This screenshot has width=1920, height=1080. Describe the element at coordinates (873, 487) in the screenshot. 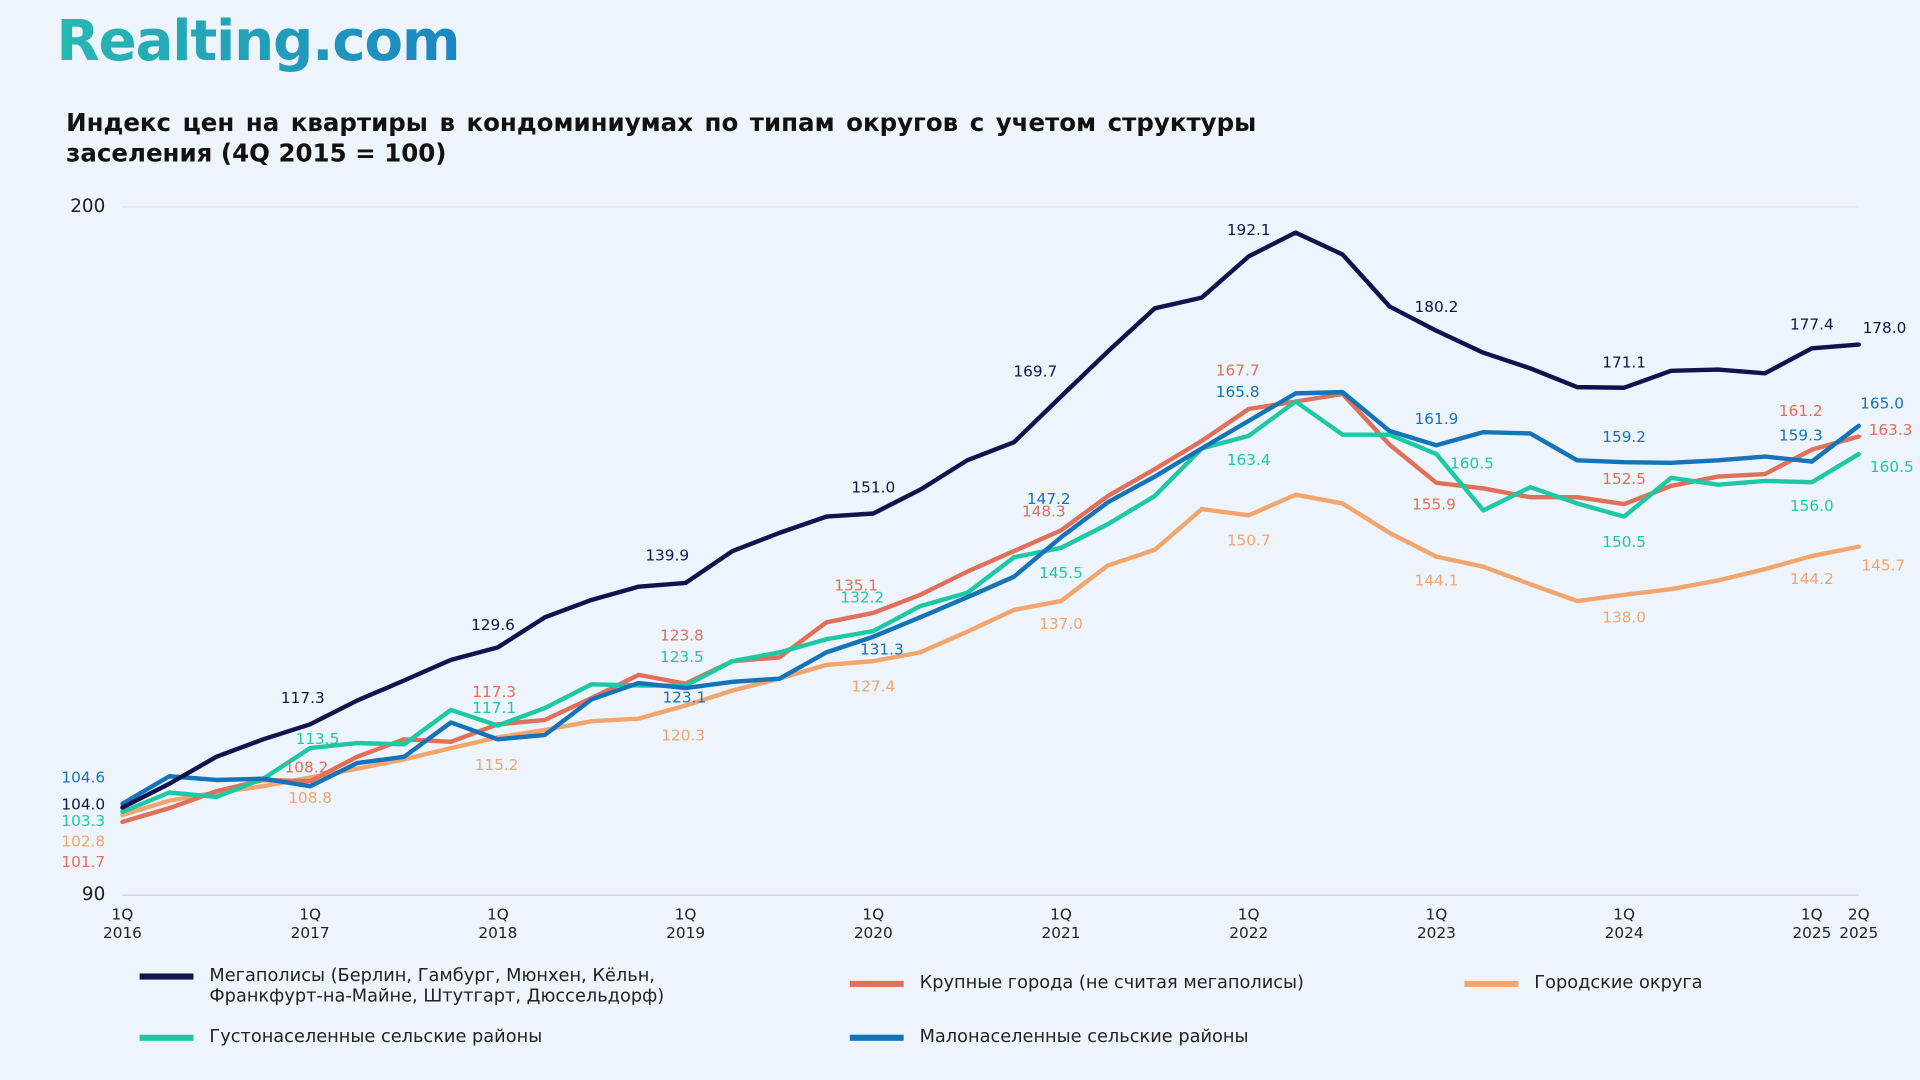

I see `data-label: 151.0` at that location.